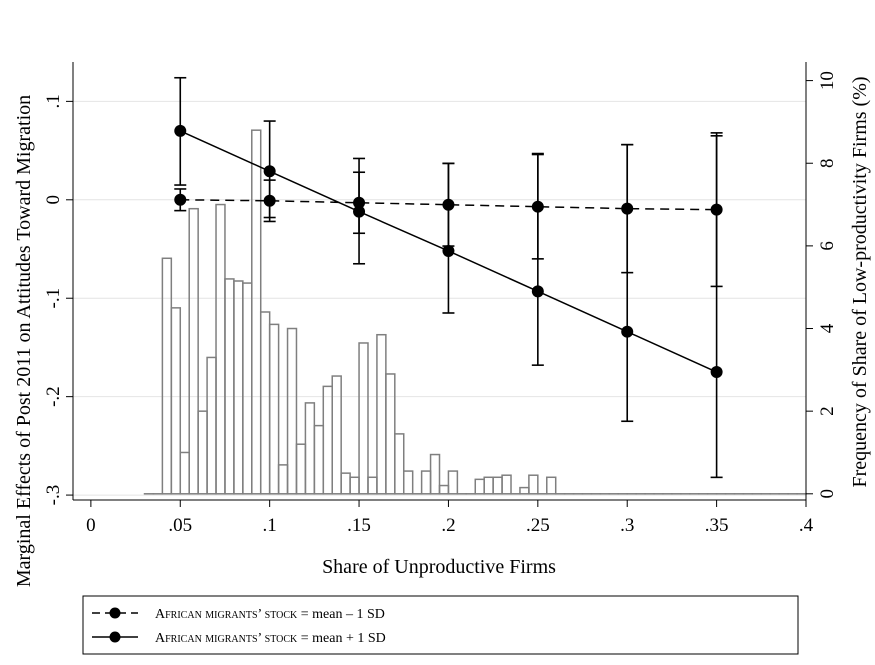 This screenshot has width=875, height=665. Describe the element at coordinates (53, 396) in the screenshot. I see `y-left-tick-label-1: -.2` at that location.